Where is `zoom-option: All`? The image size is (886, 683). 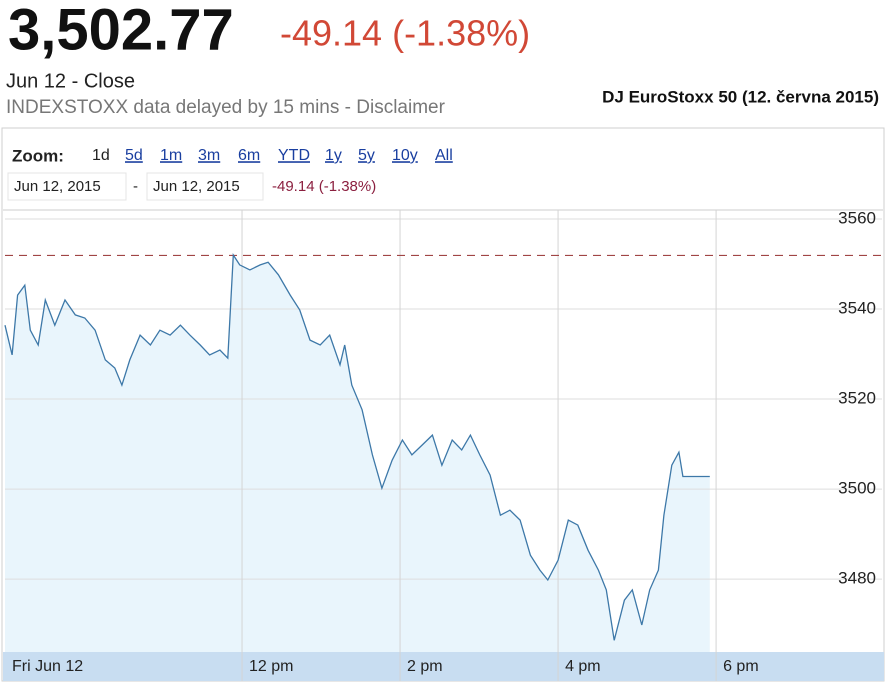 zoom-option: All is located at coordinates (444, 155).